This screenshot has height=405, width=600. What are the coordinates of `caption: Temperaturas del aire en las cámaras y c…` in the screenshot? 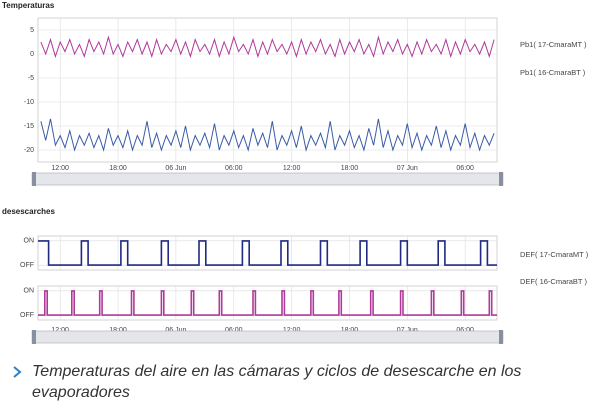 It's located at (277, 382).